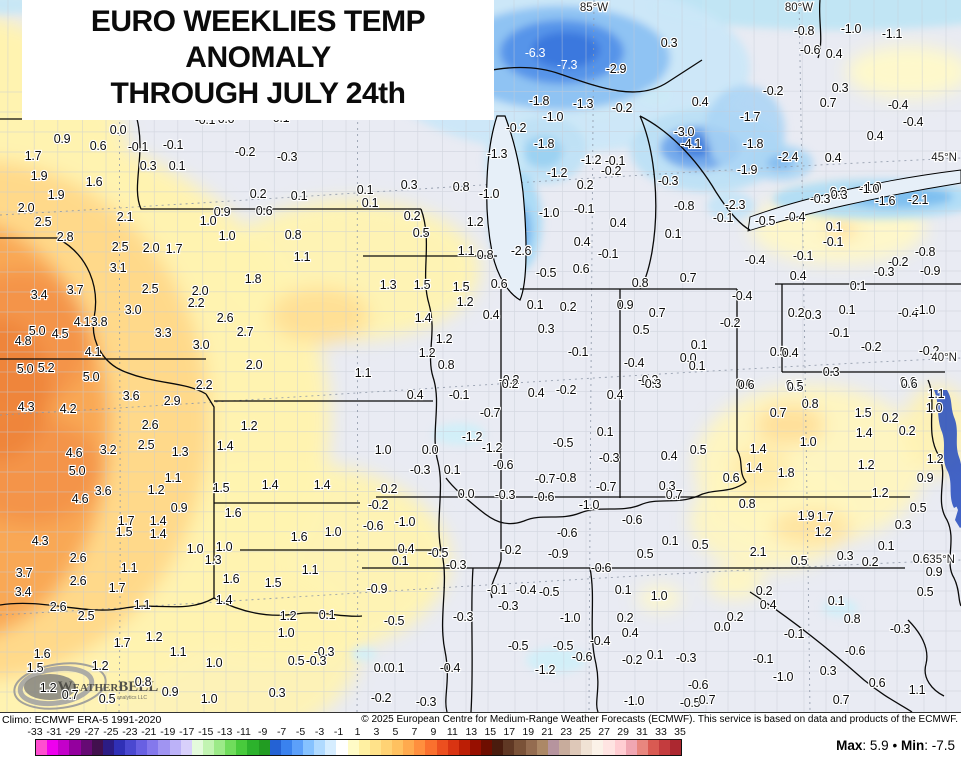  Describe the element at coordinates (78, 581) in the screenshot. I see `anomaly-value-label: 2.6` at that location.